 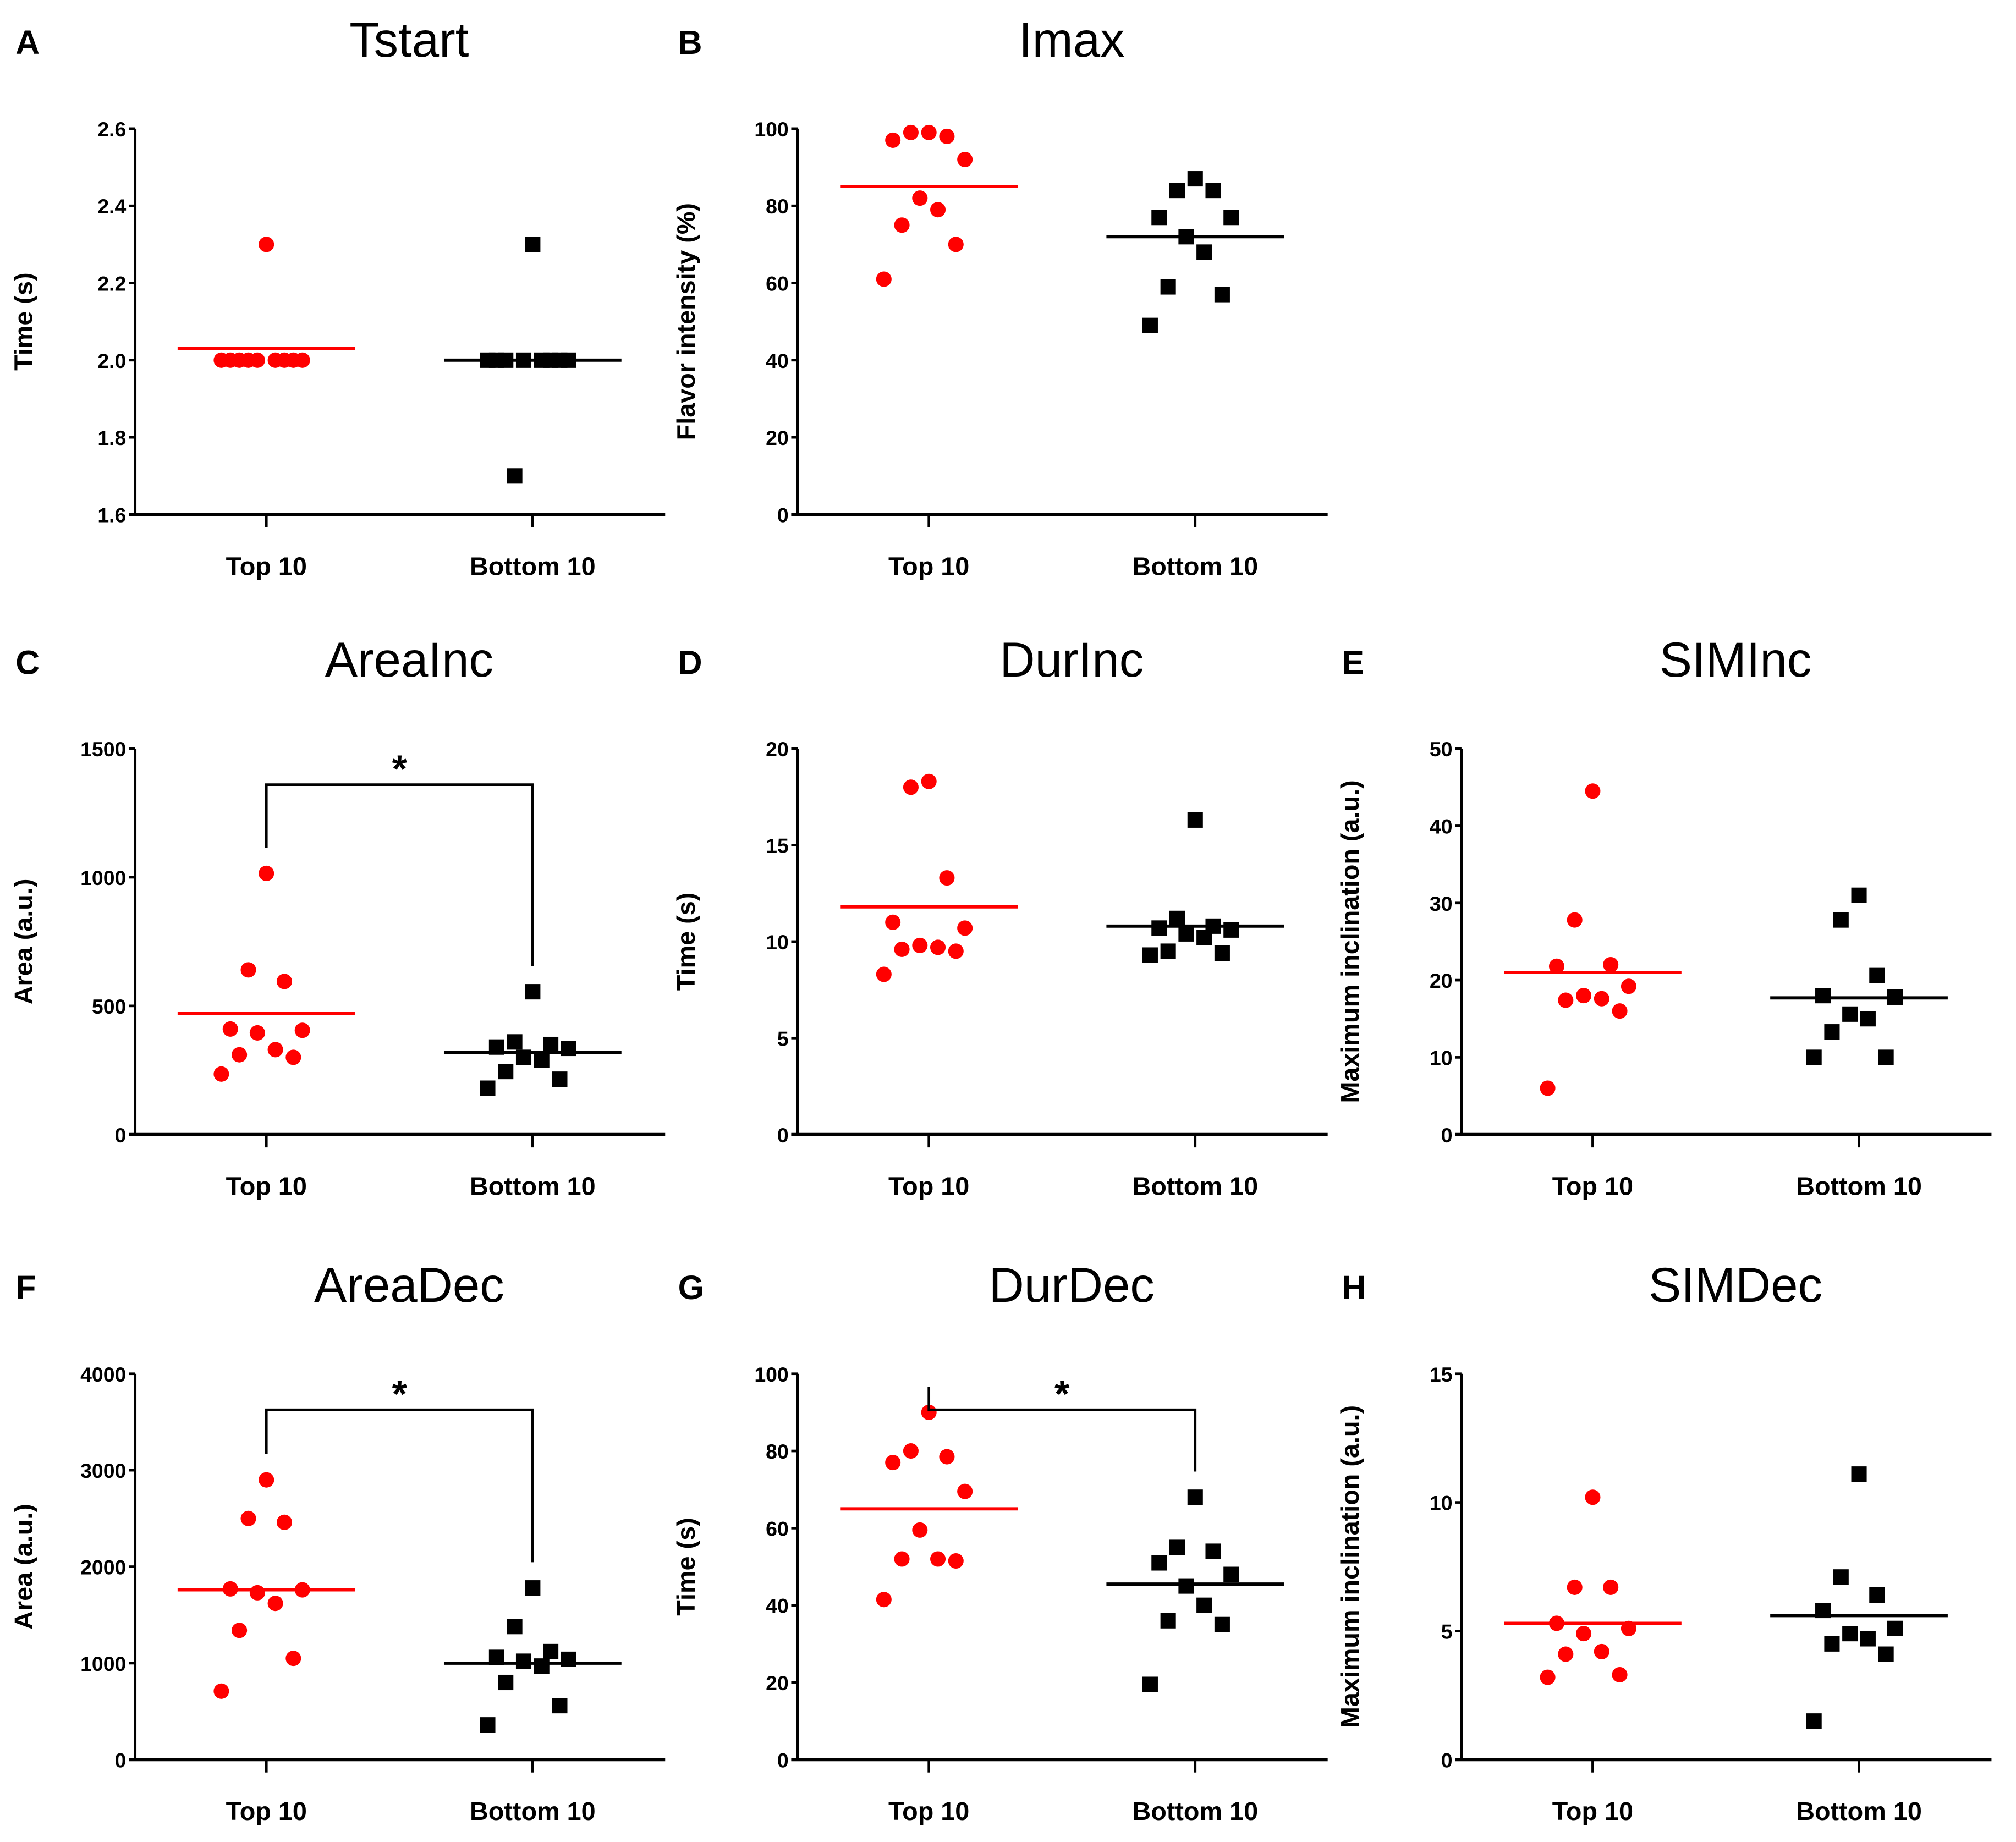 I want to click on significance-bracket, so click(x=399, y=1485).